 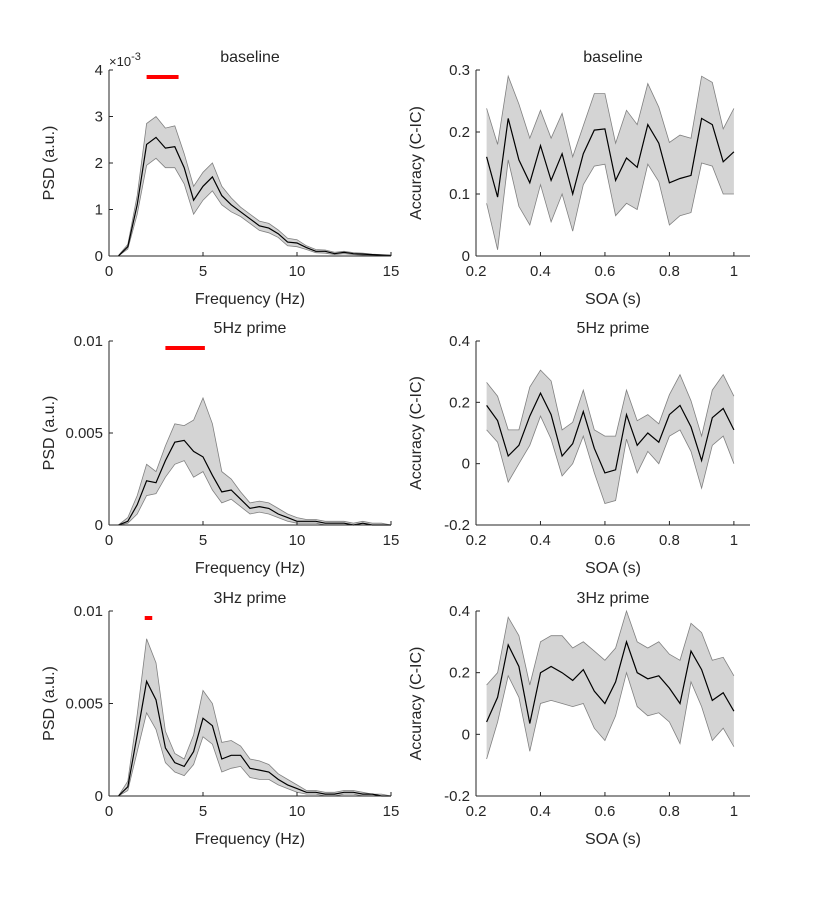 What do you see at coordinates (99, 70) in the screenshot?
I see `y-tick-label: 4` at bounding box center [99, 70].